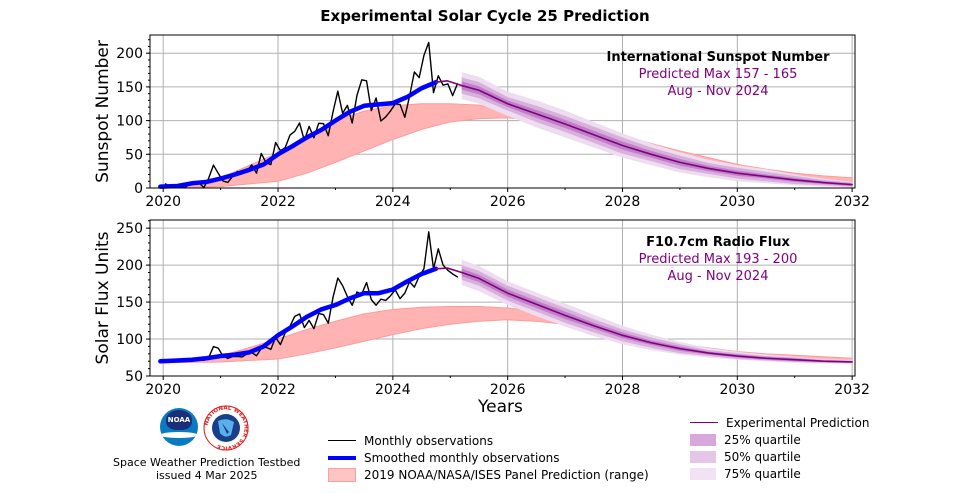  Describe the element at coordinates (103, 297) in the screenshot. I see `y-axis-label: Solar Flux Units` at that location.